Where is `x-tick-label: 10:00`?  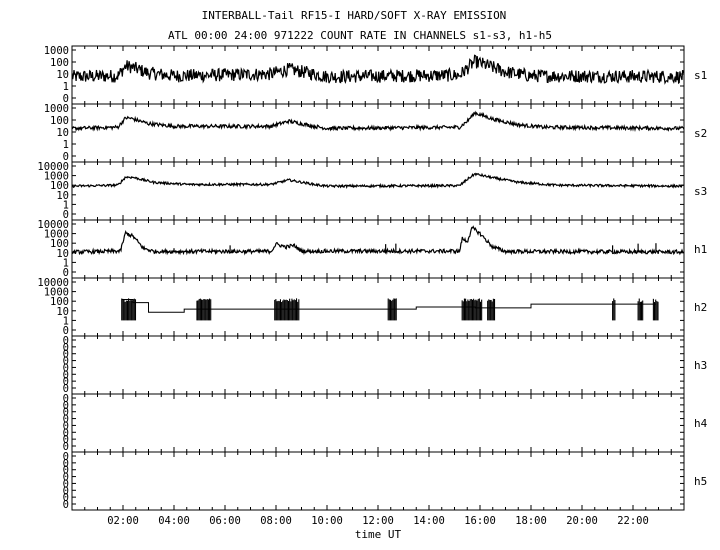 x-tick-label: 10:00 is located at coordinates (327, 521).